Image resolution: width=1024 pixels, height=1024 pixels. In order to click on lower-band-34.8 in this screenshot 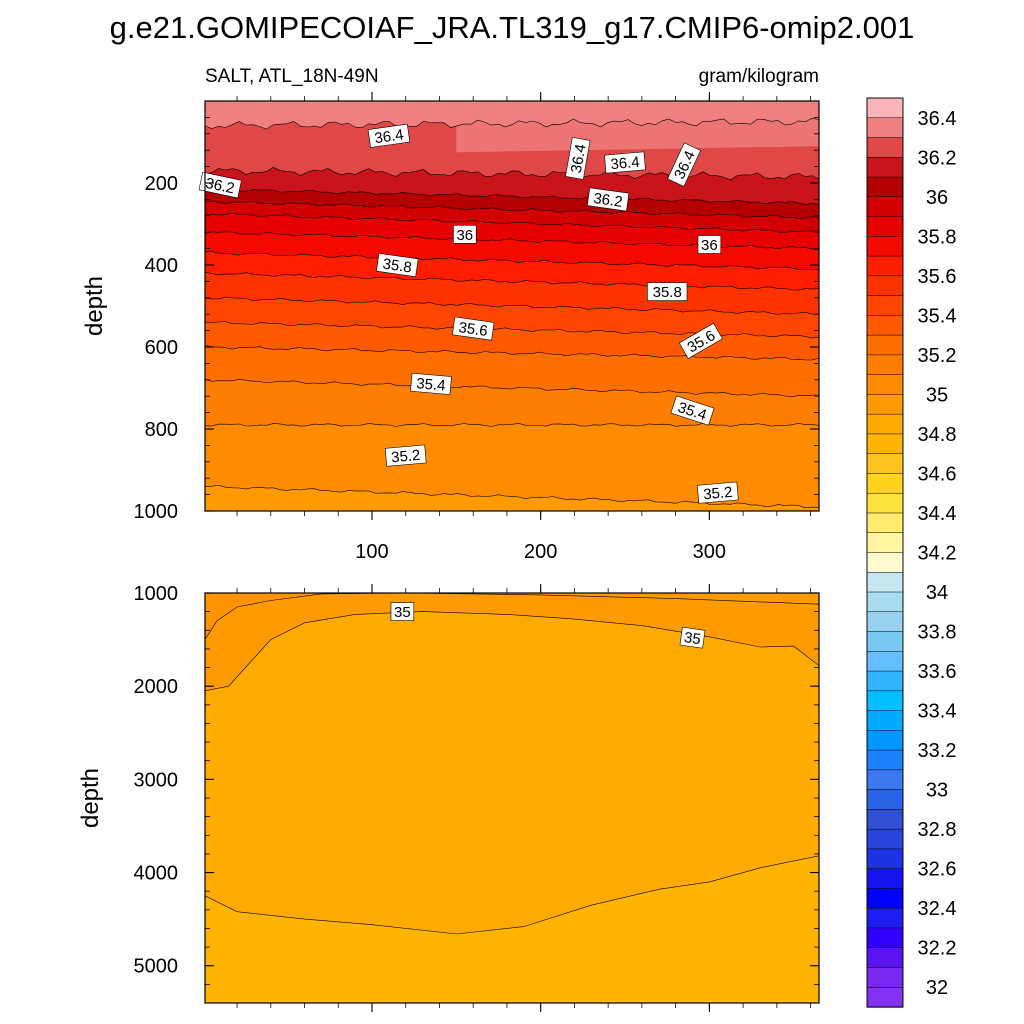, I will do `click(512, 929)`.